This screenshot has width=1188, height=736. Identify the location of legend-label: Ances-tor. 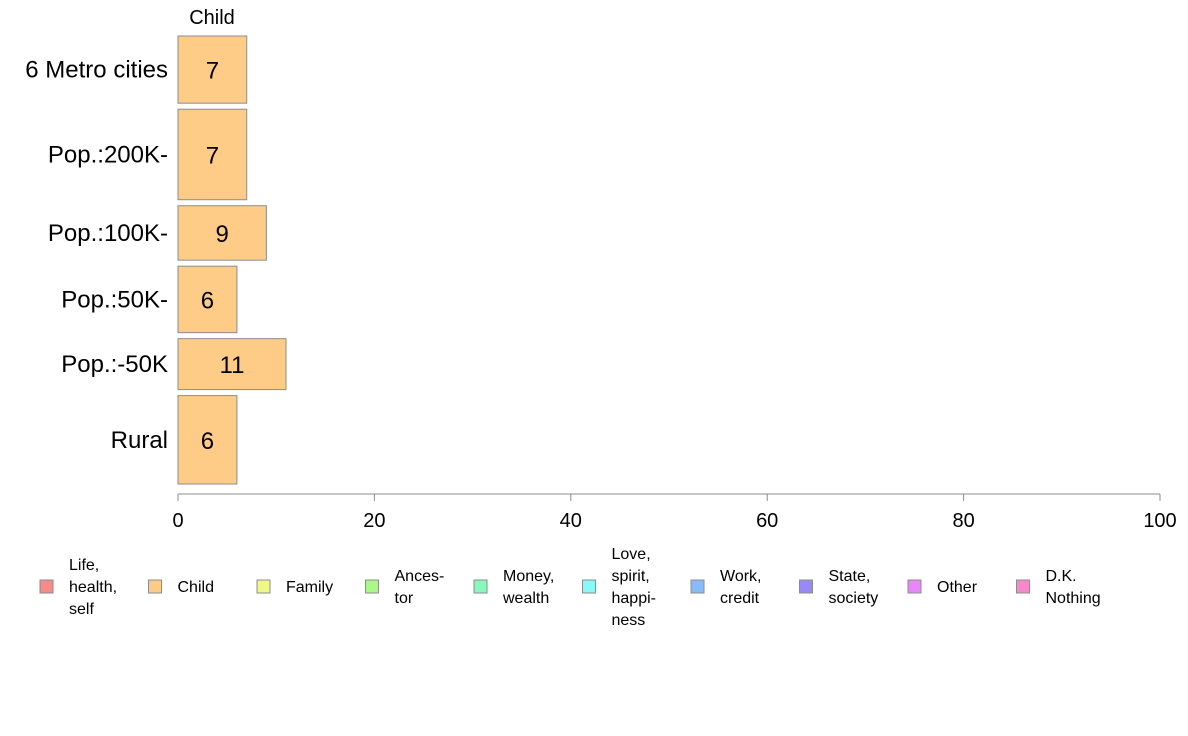
(420, 587).